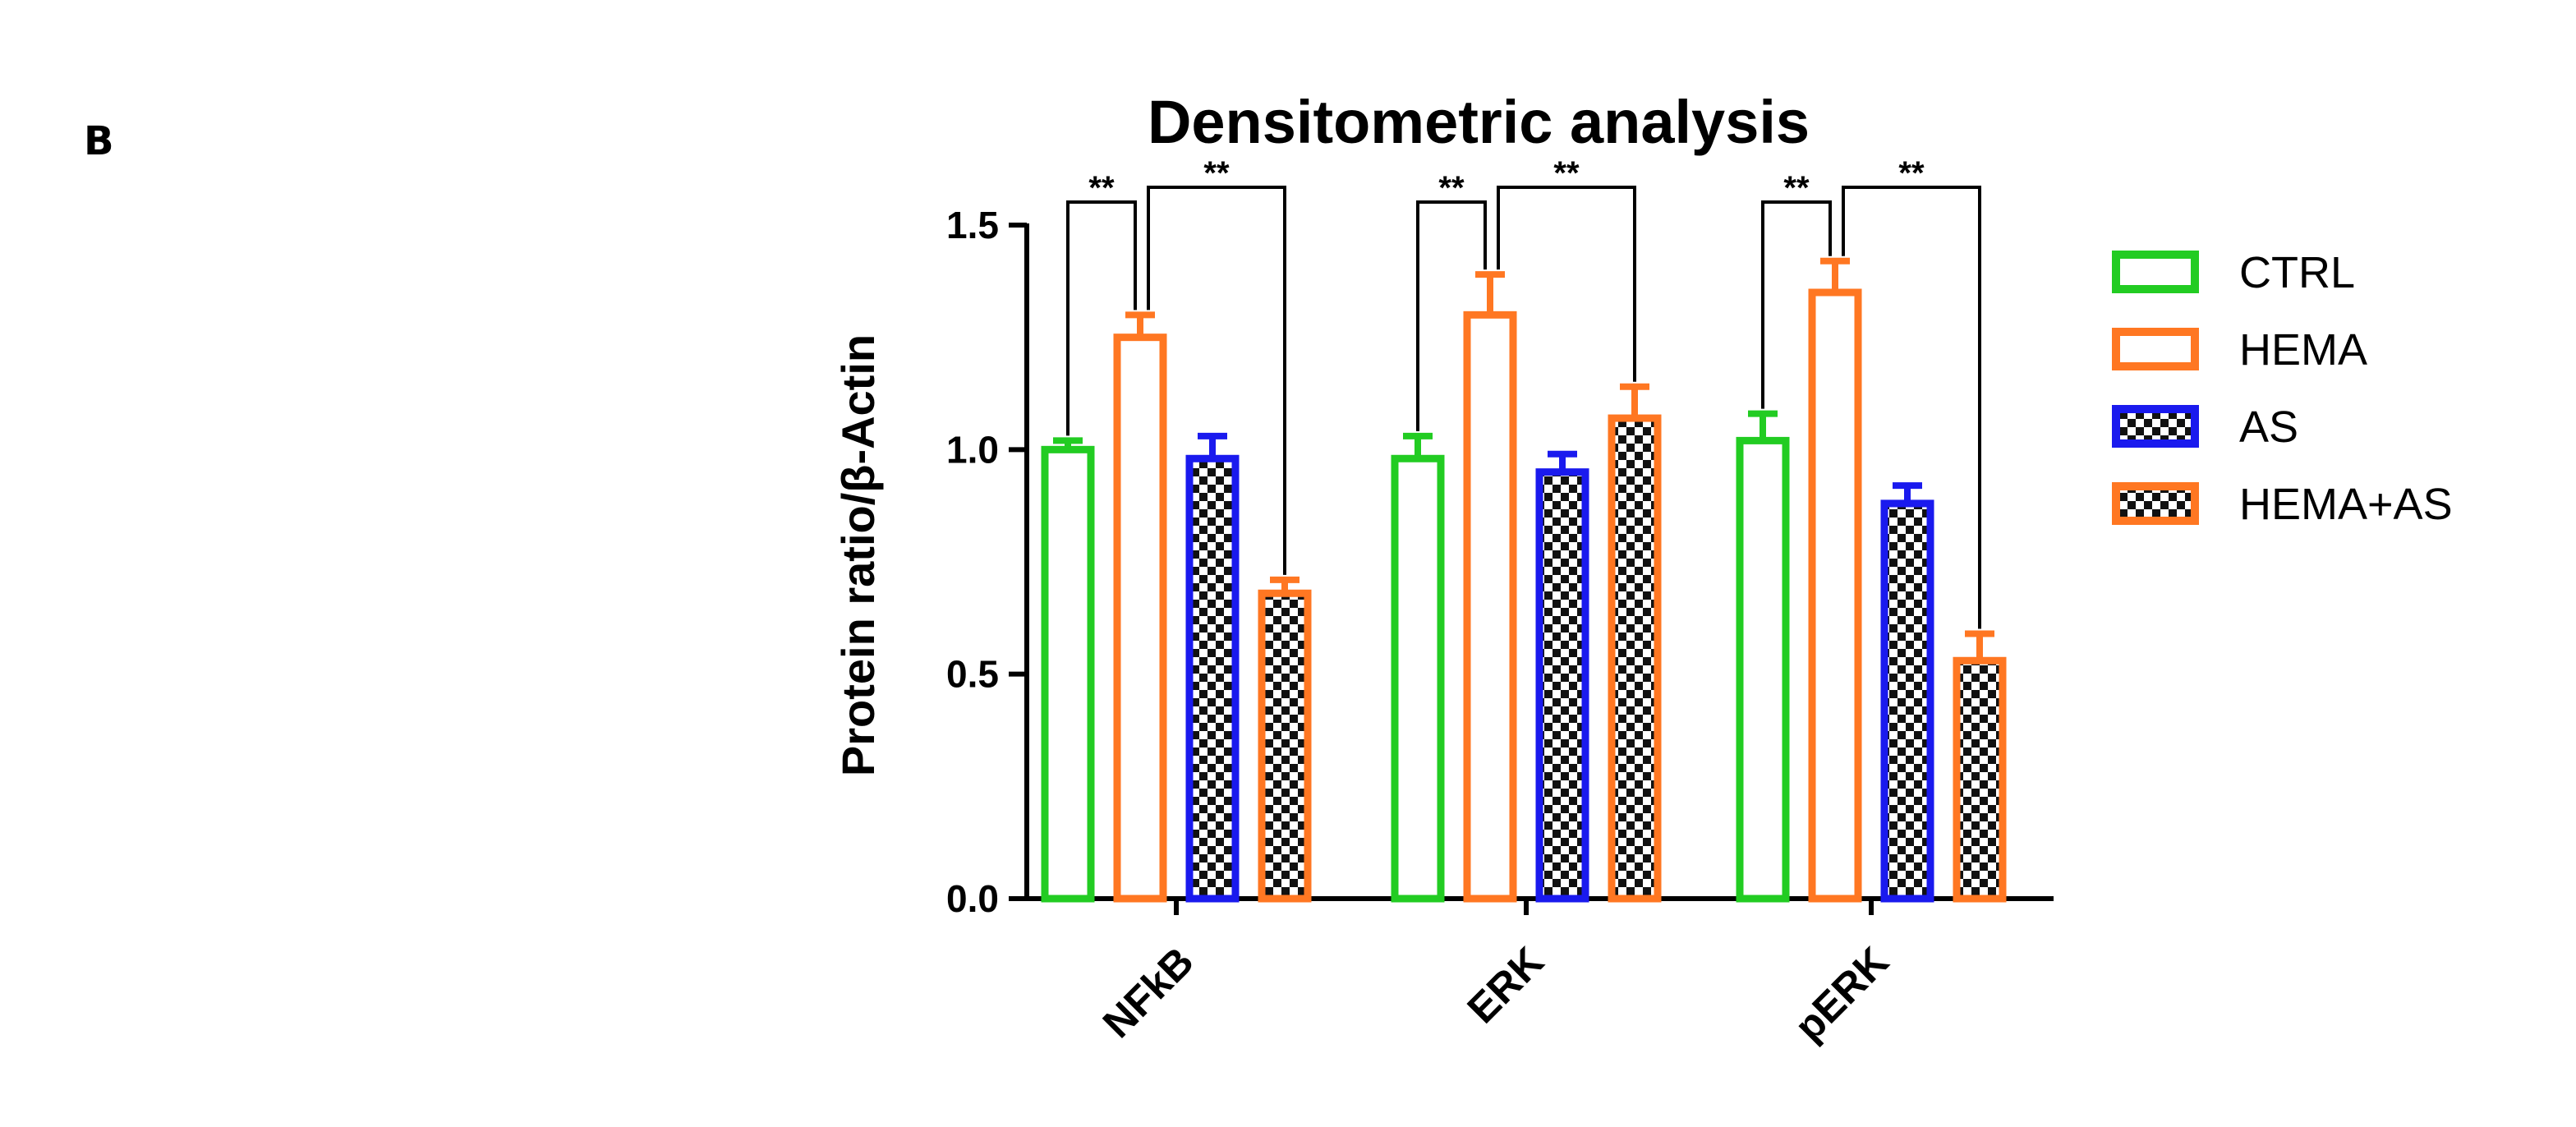 The image size is (2576, 1127). I want to click on significance-brackets: ** ** ** ** ** **, so click(1523, 392).